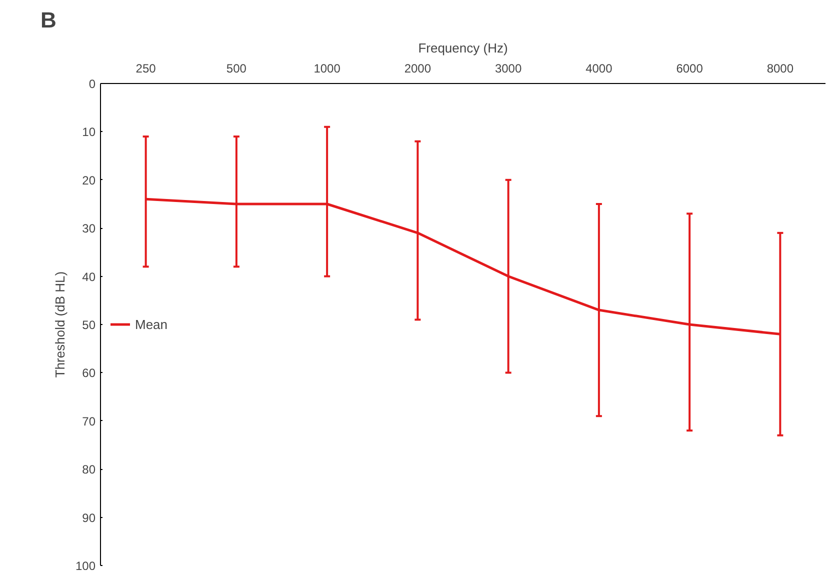 The height and width of the screenshot is (576, 838). Describe the element at coordinates (89, 180) in the screenshot. I see `y-tick-label: 20` at that location.